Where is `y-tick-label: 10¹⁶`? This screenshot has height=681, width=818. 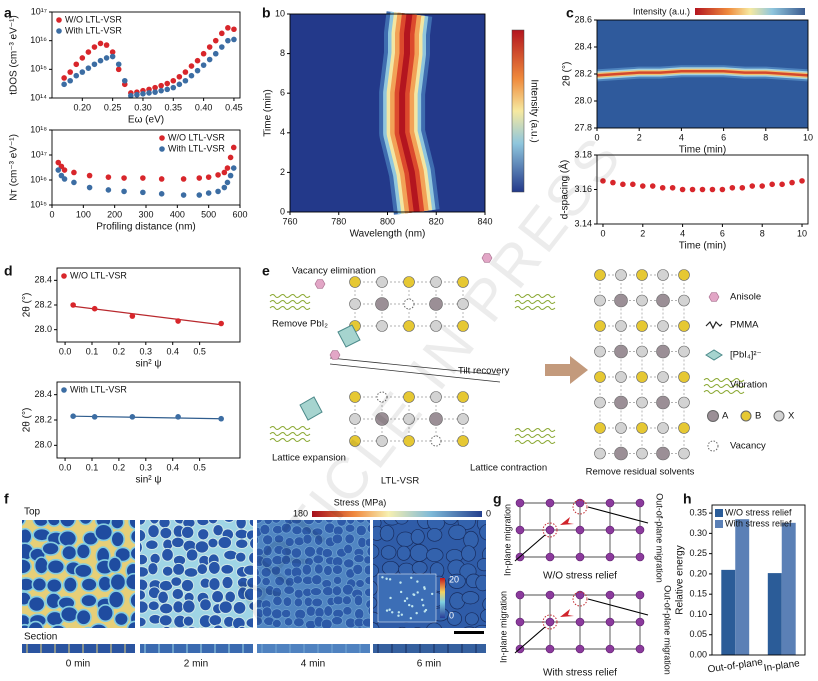
y-tick-label: 10¹⁶ is located at coordinates (38, 40).